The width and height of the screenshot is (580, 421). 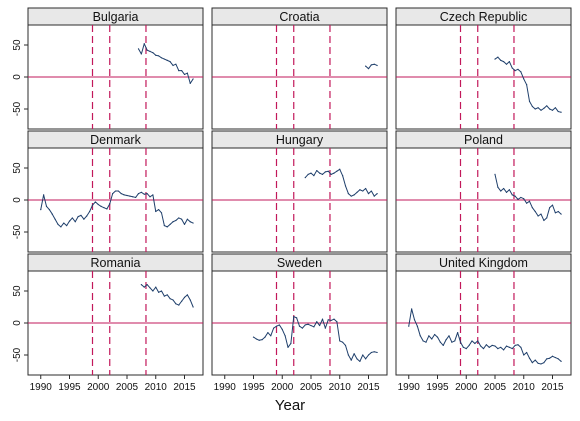 I want to click on x-tick-label: 1990, so click(x=409, y=387).